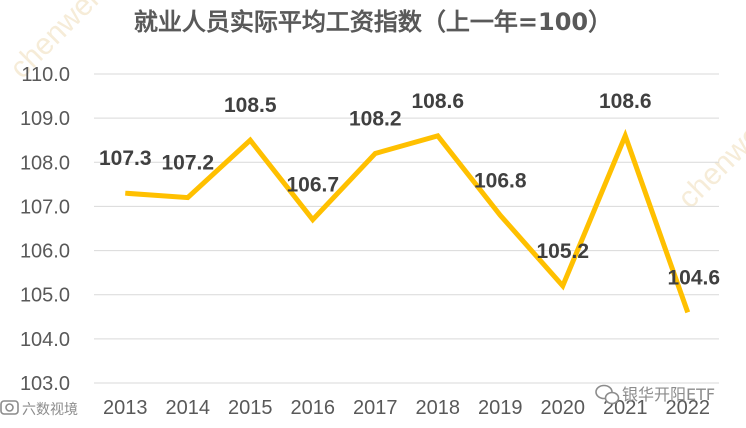 This screenshot has width=746, height=428. Describe the element at coordinates (313, 408) in the screenshot. I see `x-tick-label: 2016` at that location.